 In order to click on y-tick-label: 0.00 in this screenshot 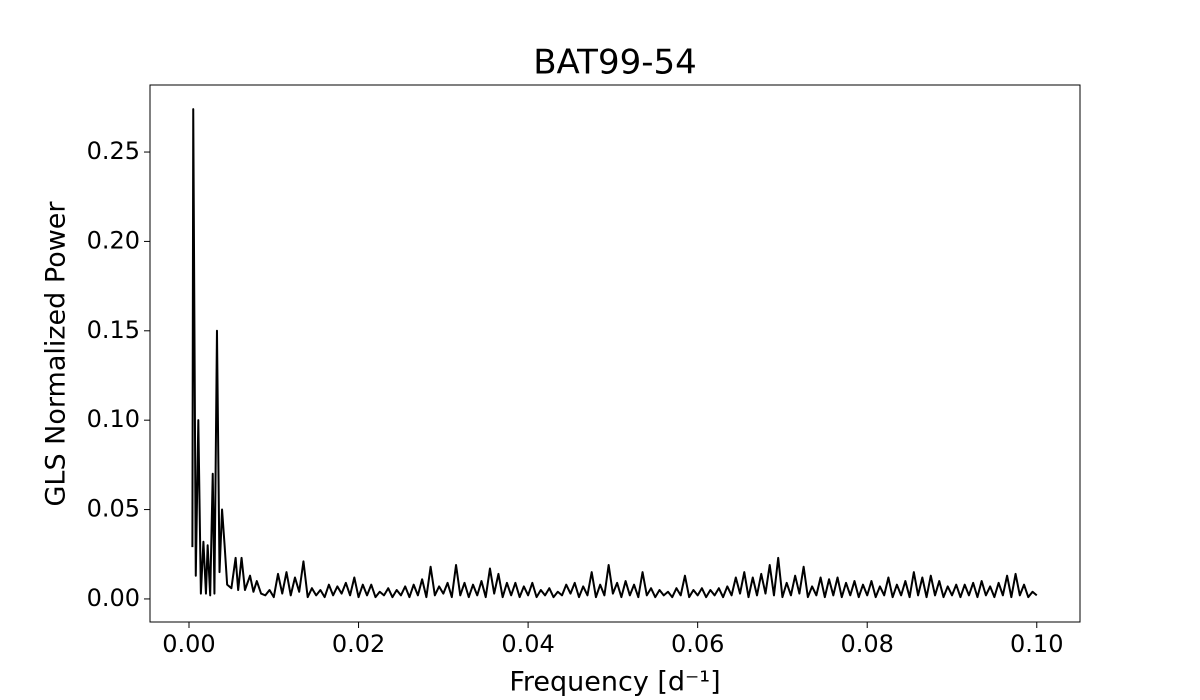, I will do `click(113, 598)`.